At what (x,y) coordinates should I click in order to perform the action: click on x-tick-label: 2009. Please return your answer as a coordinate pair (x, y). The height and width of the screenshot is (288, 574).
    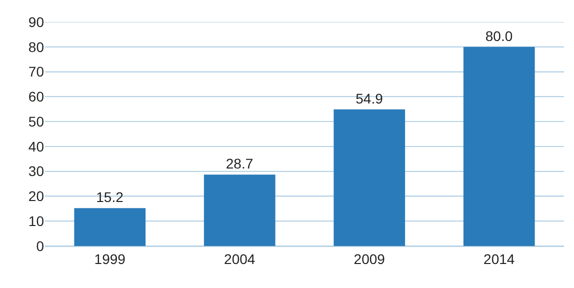
    Looking at the image, I should click on (370, 258).